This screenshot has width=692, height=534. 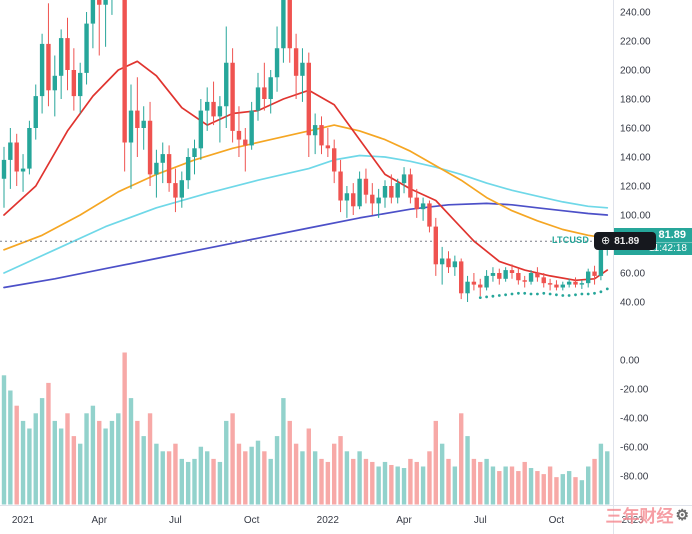 I want to click on price-axis-tick: 220.00, so click(x=635, y=42).